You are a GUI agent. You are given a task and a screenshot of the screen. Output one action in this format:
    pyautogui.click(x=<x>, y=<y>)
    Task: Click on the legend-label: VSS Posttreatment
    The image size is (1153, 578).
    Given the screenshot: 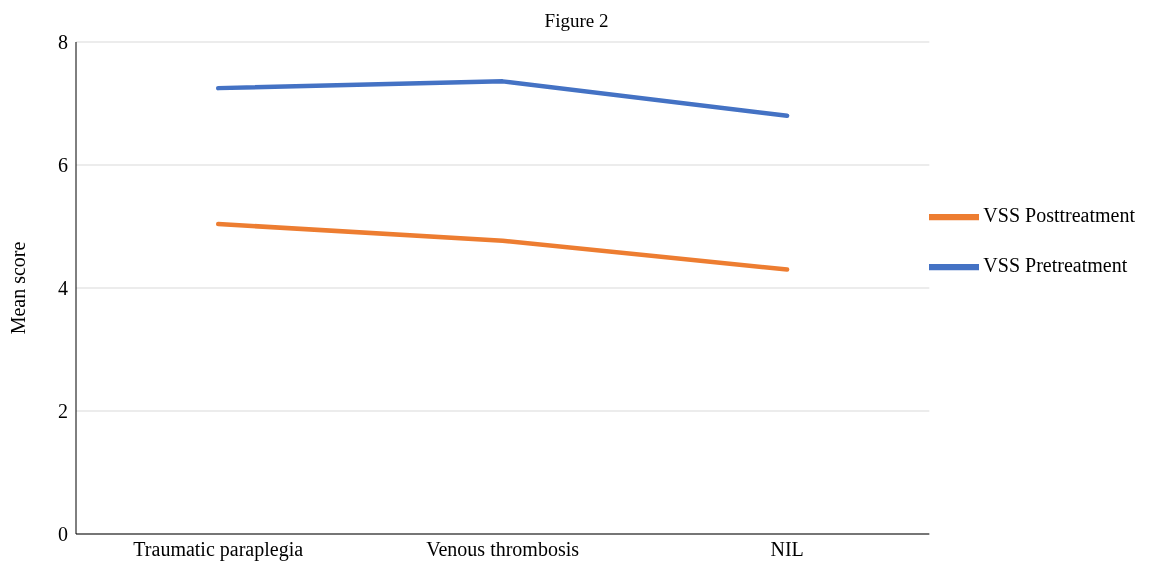 What is the action you would take?
    pyautogui.click(x=1059, y=214)
    